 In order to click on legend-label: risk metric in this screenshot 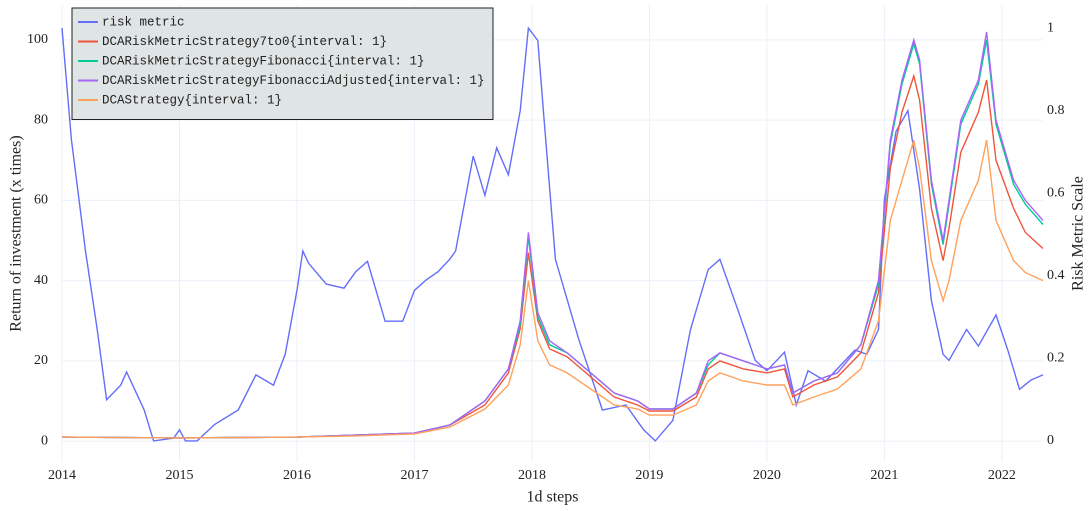, I will do `click(143, 22)`.